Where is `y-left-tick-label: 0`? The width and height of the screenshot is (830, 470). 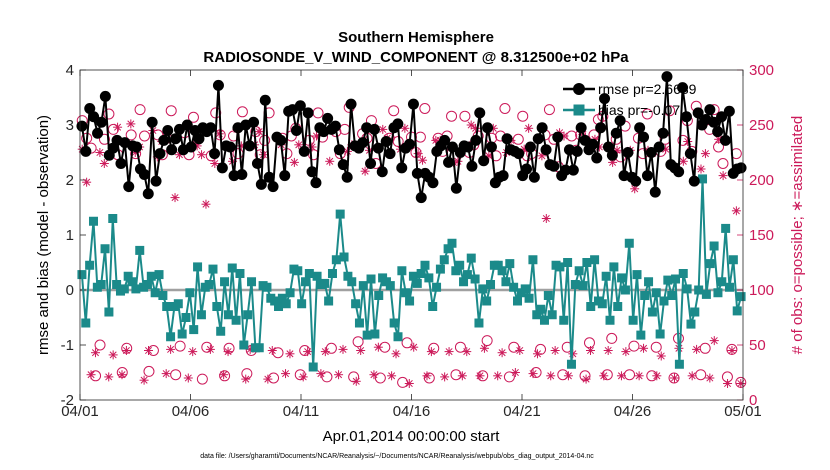 y-left-tick-label: 0 is located at coordinates (70, 290).